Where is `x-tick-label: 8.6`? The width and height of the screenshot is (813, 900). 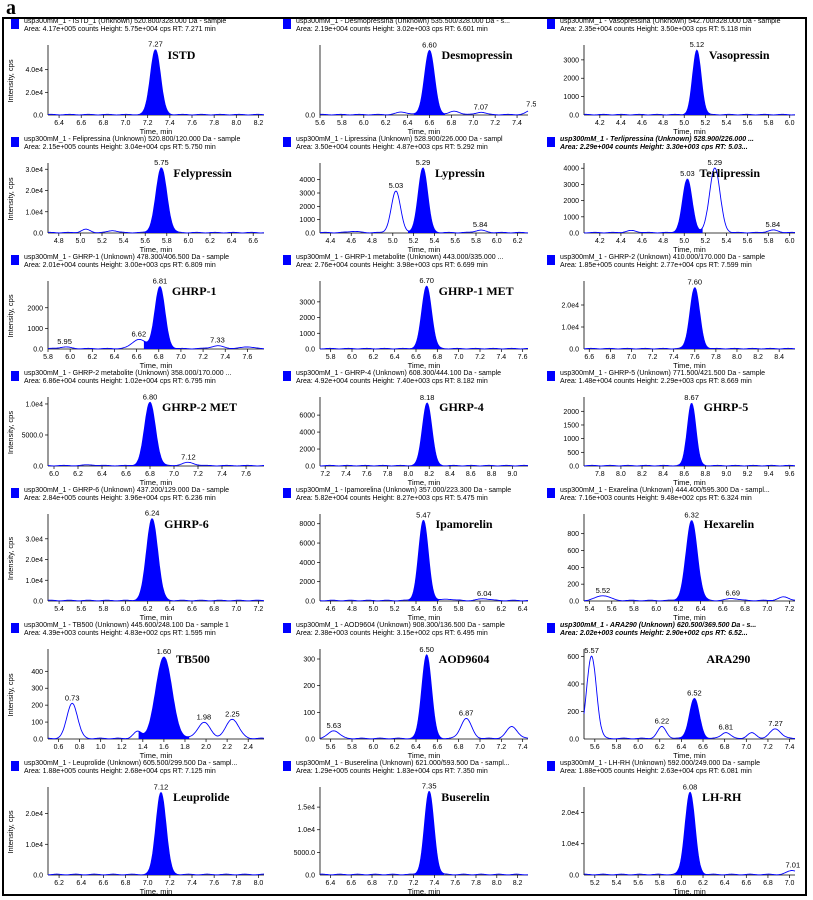 x-tick-label: 8.6 is located at coordinates (471, 474).